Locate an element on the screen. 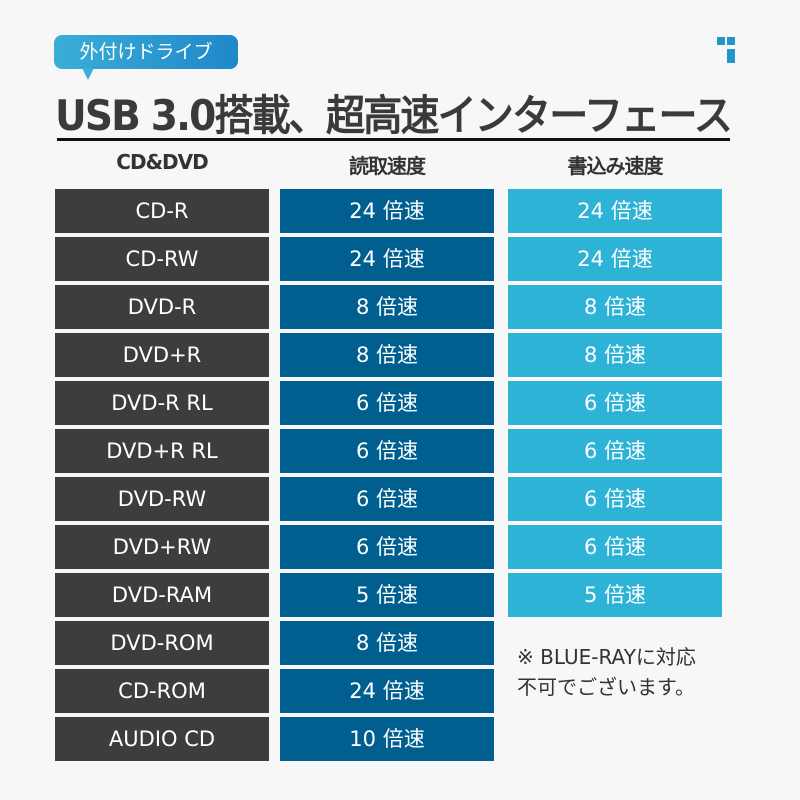 The height and width of the screenshot is (800, 800). header-read: 読取速度 is located at coordinates (387, 166).